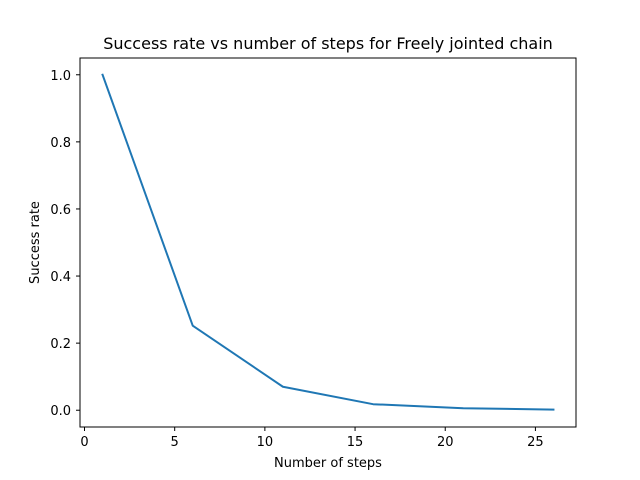  What do you see at coordinates (60, 277) in the screenshot?
I see `y-tick-label: 0.4` at bounding box center [60, 277].